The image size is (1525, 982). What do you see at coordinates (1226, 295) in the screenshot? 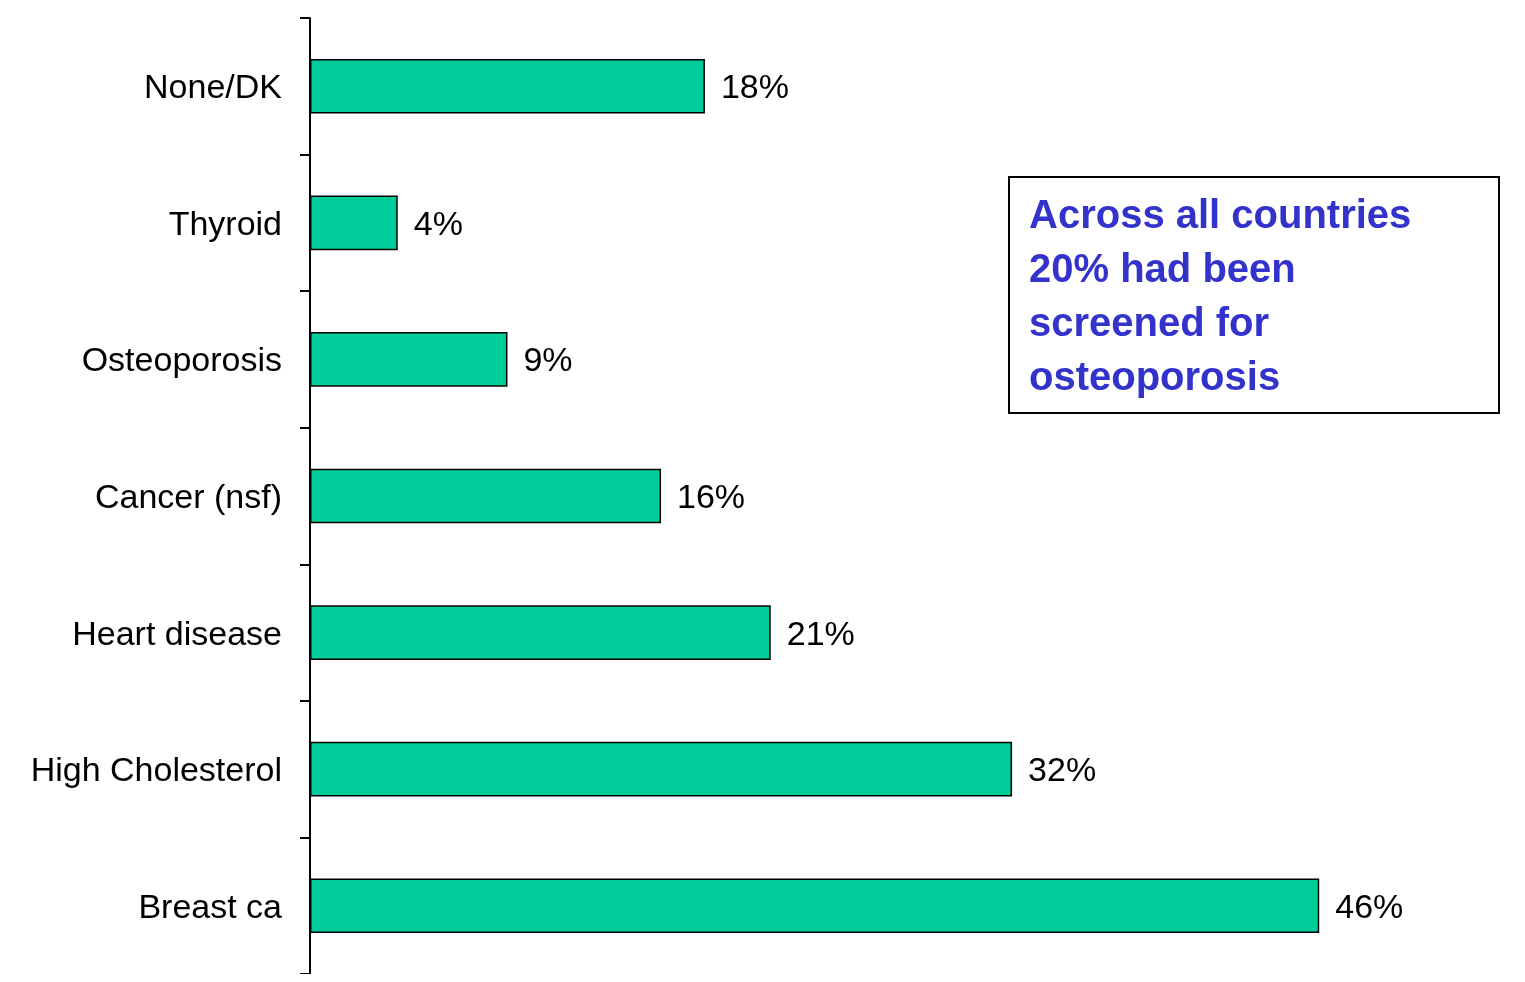
I see `annotation: Across all countries 20% had been screened for osteoporosis` at bounding box center [1226, 295].